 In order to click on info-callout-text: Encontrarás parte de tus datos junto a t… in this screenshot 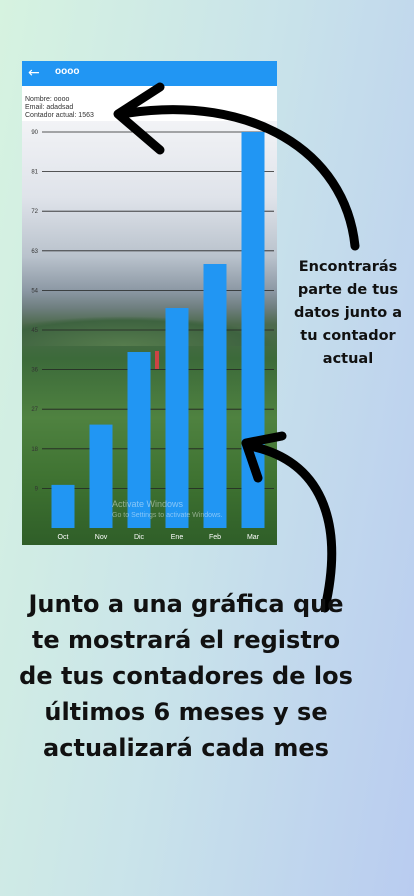, I will do `click(348, 313)`.